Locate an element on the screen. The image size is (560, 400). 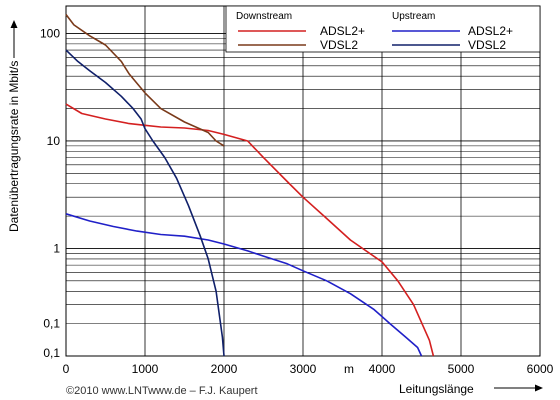
x-tick-label: 6000 is located at coordinates (540, 369).